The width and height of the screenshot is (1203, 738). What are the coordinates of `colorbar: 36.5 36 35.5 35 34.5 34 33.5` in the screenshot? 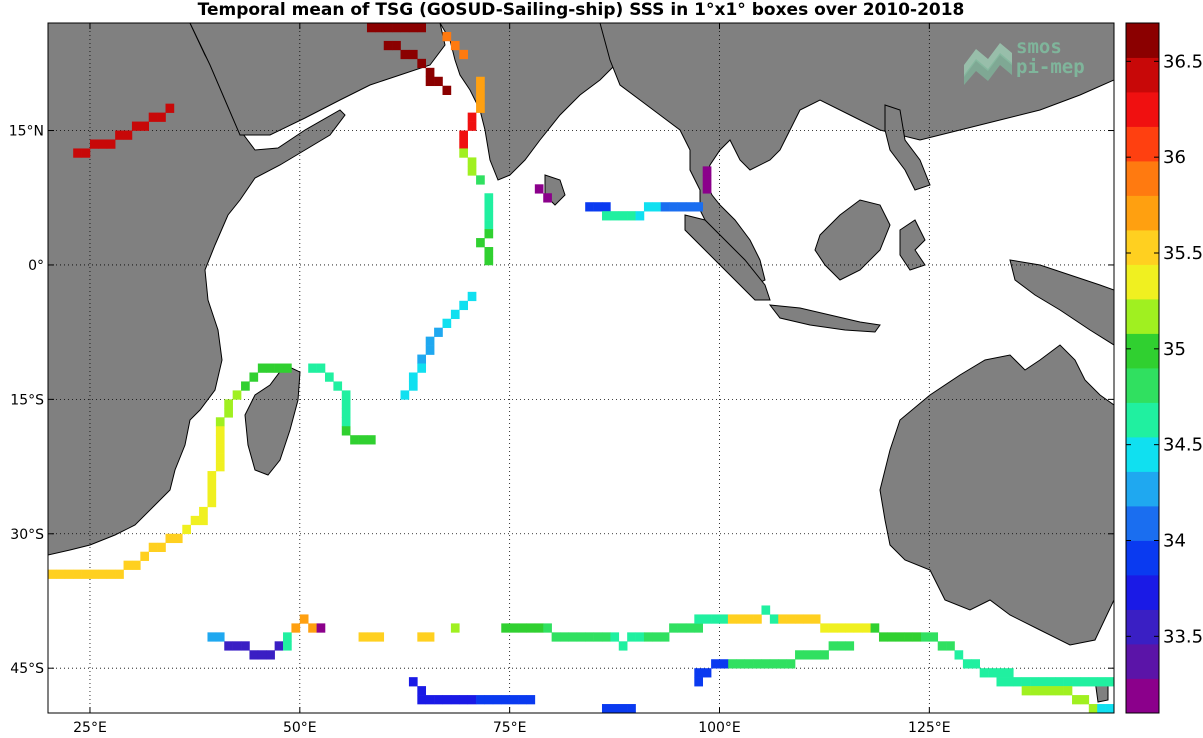 It's located at (1164, 368).